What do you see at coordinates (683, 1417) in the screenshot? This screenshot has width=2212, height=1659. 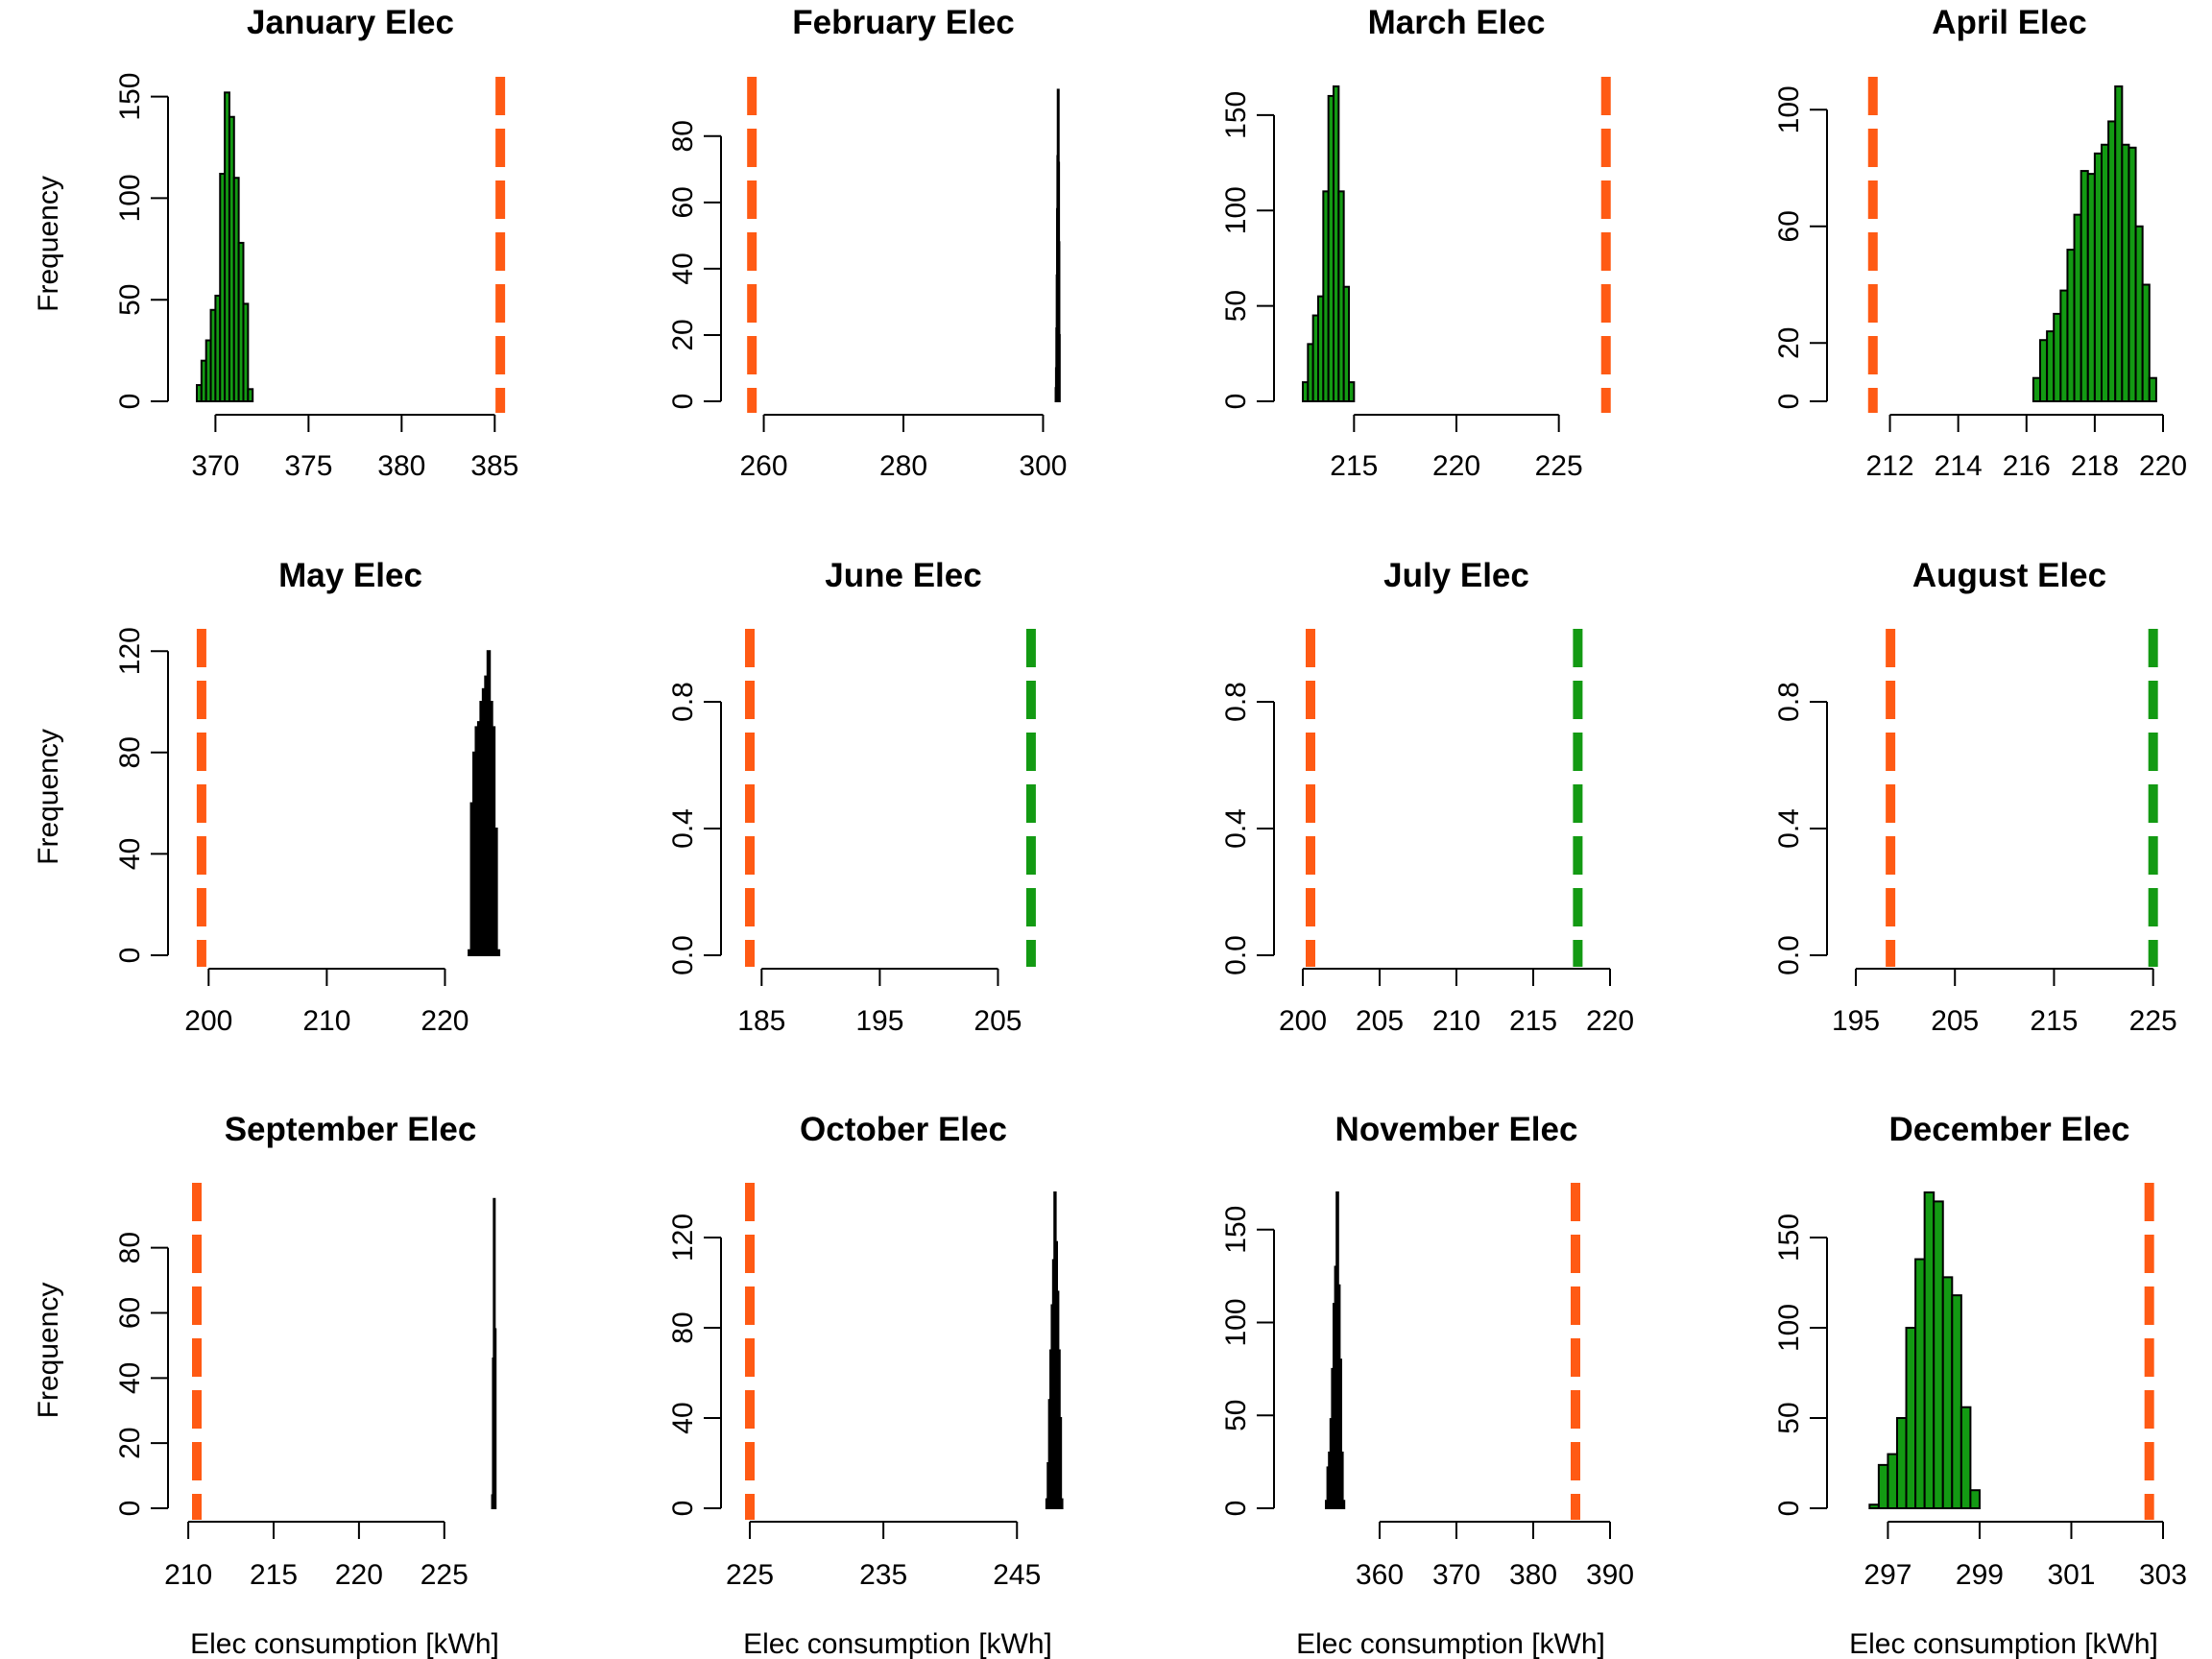 I see `y-tick-label: 40` at bounding box center [683, 1417].